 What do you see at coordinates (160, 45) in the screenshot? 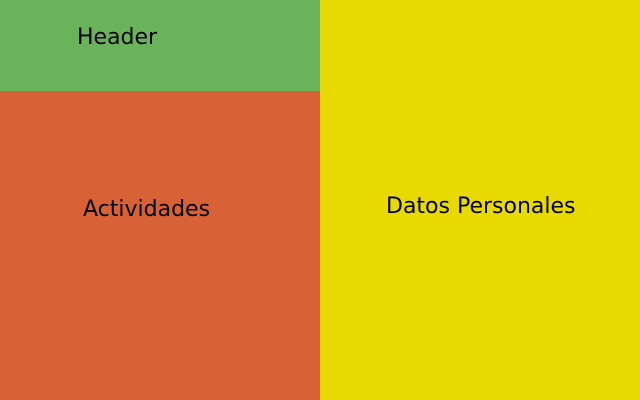
I see `header-panel: Header` at bounding box center [160, 45].